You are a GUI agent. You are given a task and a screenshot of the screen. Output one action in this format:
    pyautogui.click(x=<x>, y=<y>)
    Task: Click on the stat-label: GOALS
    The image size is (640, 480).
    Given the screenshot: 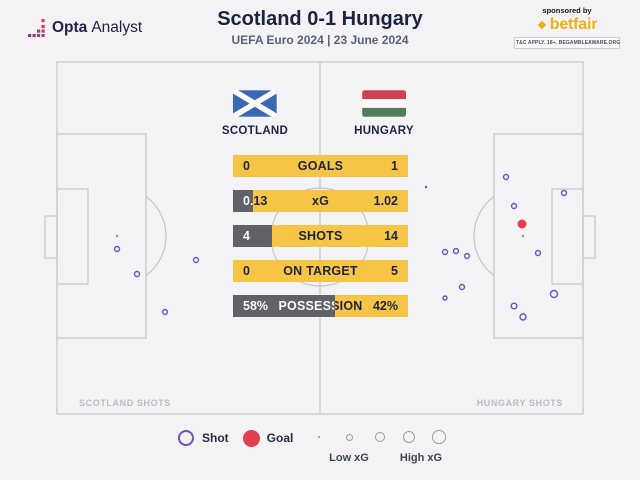 What is the action you would take?
    pyautogui.click(x=320, y=166)
    